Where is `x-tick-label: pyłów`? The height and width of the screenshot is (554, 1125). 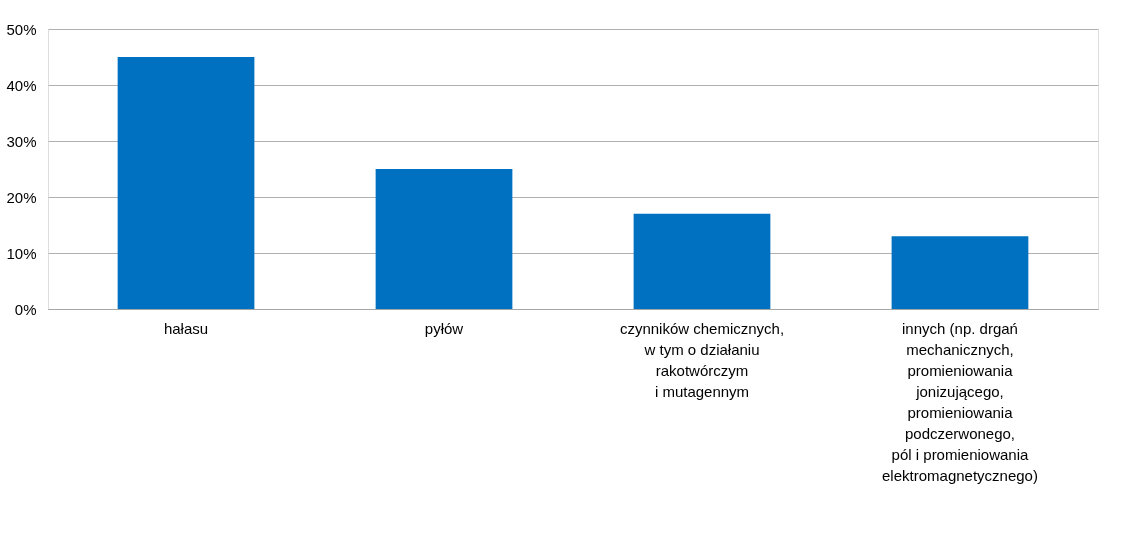 x-tick-label: pyłów is located at coordinates (444, 328).